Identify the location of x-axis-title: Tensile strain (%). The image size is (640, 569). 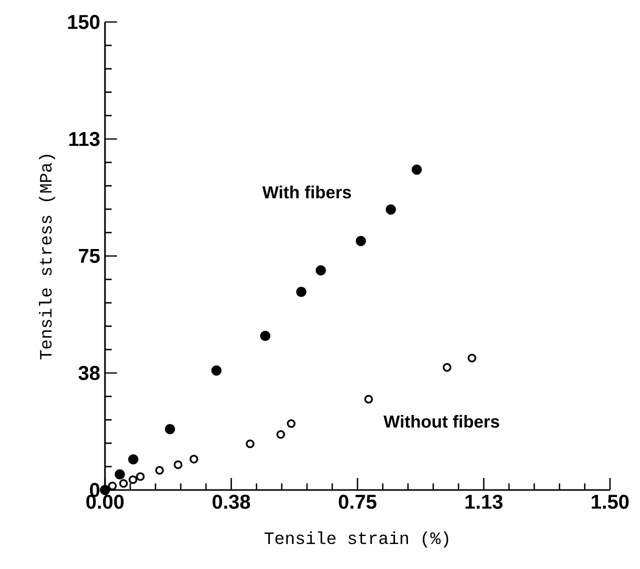
(356, 539).